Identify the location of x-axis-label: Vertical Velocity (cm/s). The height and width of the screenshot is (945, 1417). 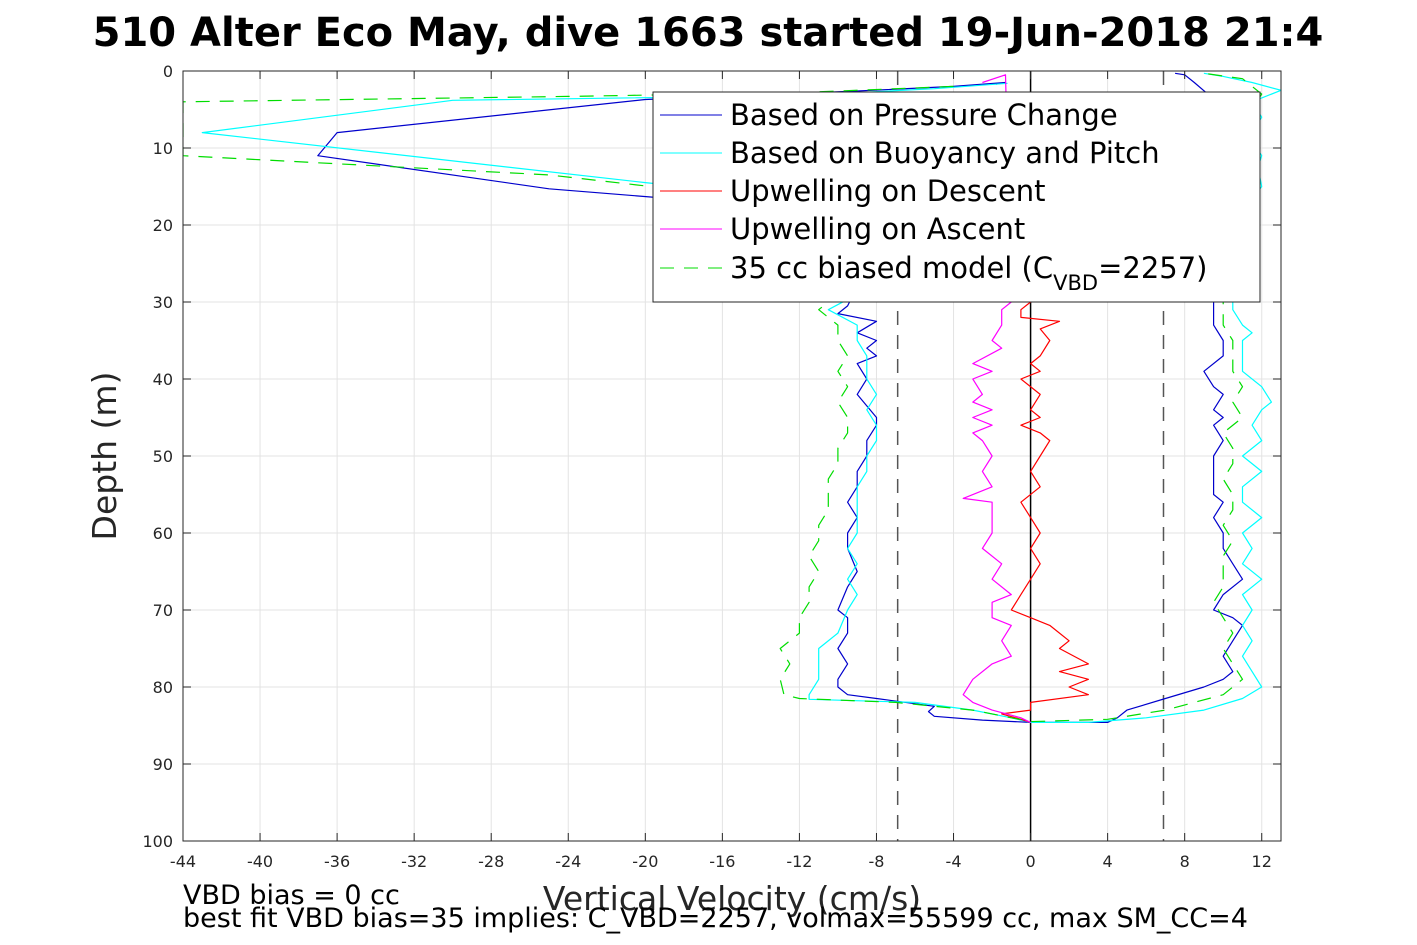
(732, 898).